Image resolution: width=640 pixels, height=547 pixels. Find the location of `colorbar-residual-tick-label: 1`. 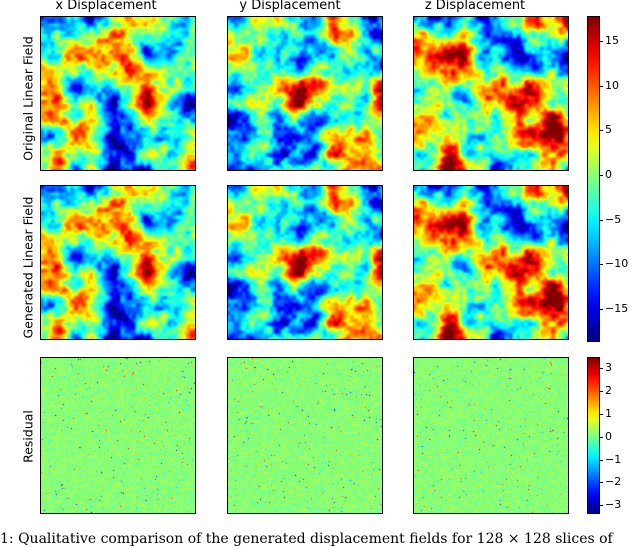

colorbar-residual-tick-label: 1 is located at coordinates (608, 413).